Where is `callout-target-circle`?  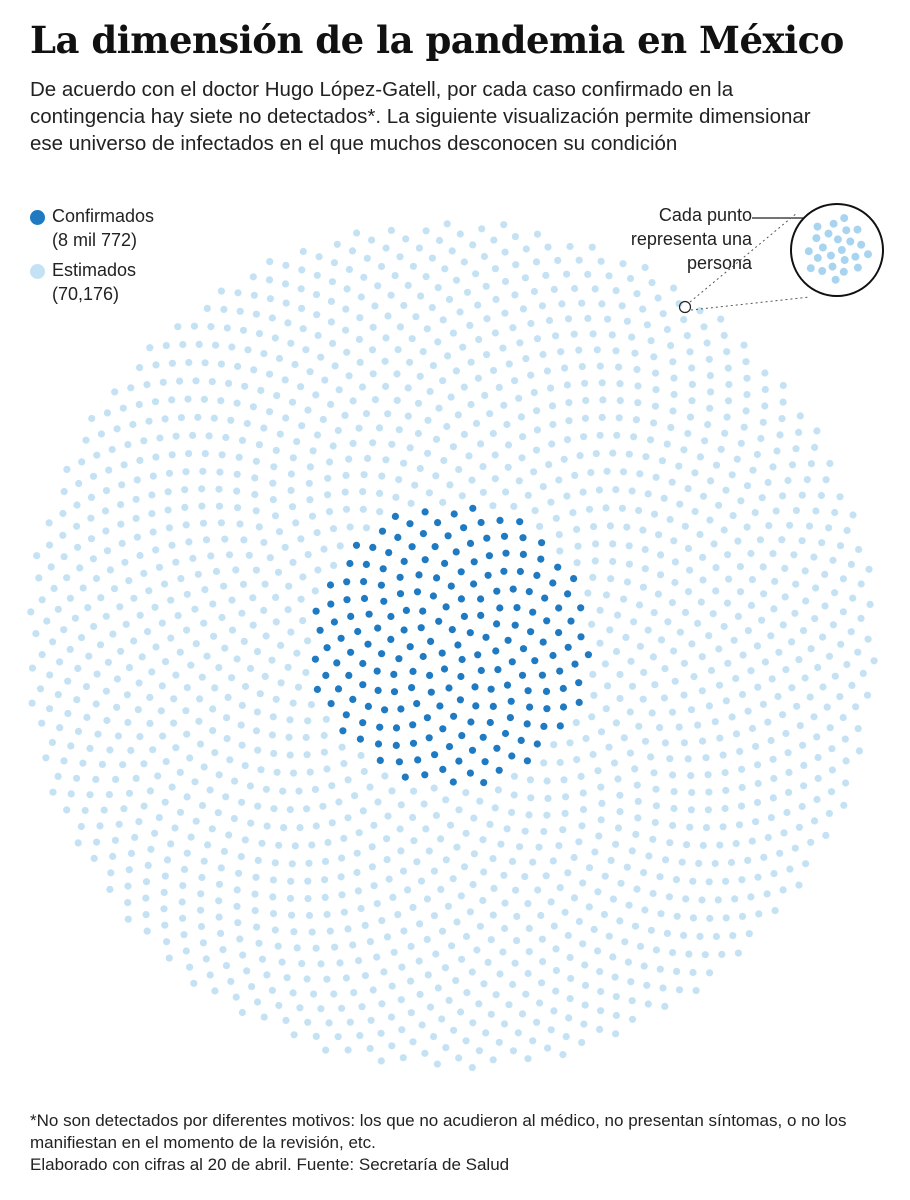 callout-target-circle is located at coordinates (685, 307).